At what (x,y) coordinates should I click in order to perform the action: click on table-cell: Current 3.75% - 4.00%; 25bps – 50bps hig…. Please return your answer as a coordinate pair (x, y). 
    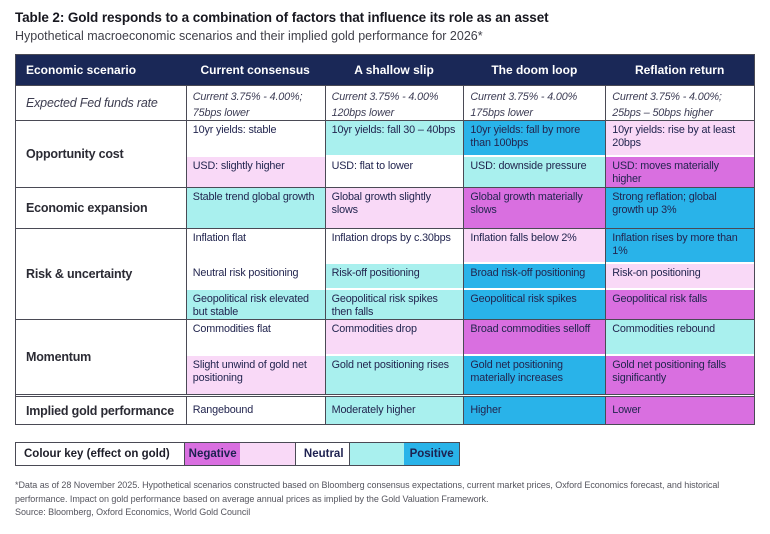
    Looking at the image, I should click on (680, 103).